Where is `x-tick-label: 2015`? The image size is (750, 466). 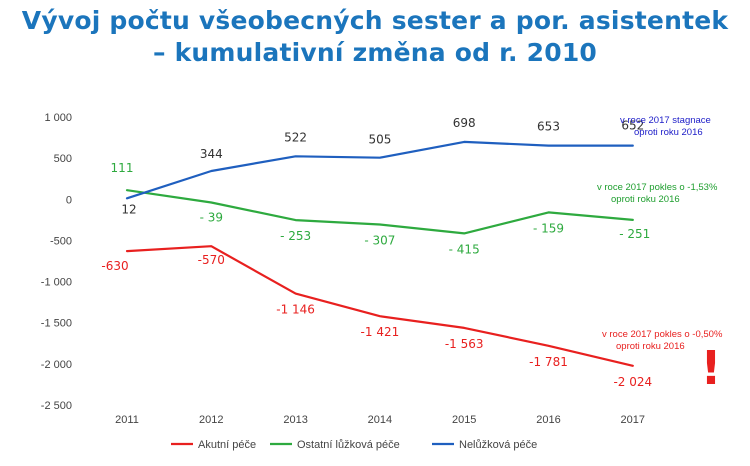 x-tick-label: 2015 is located at coordinates (464, 420).